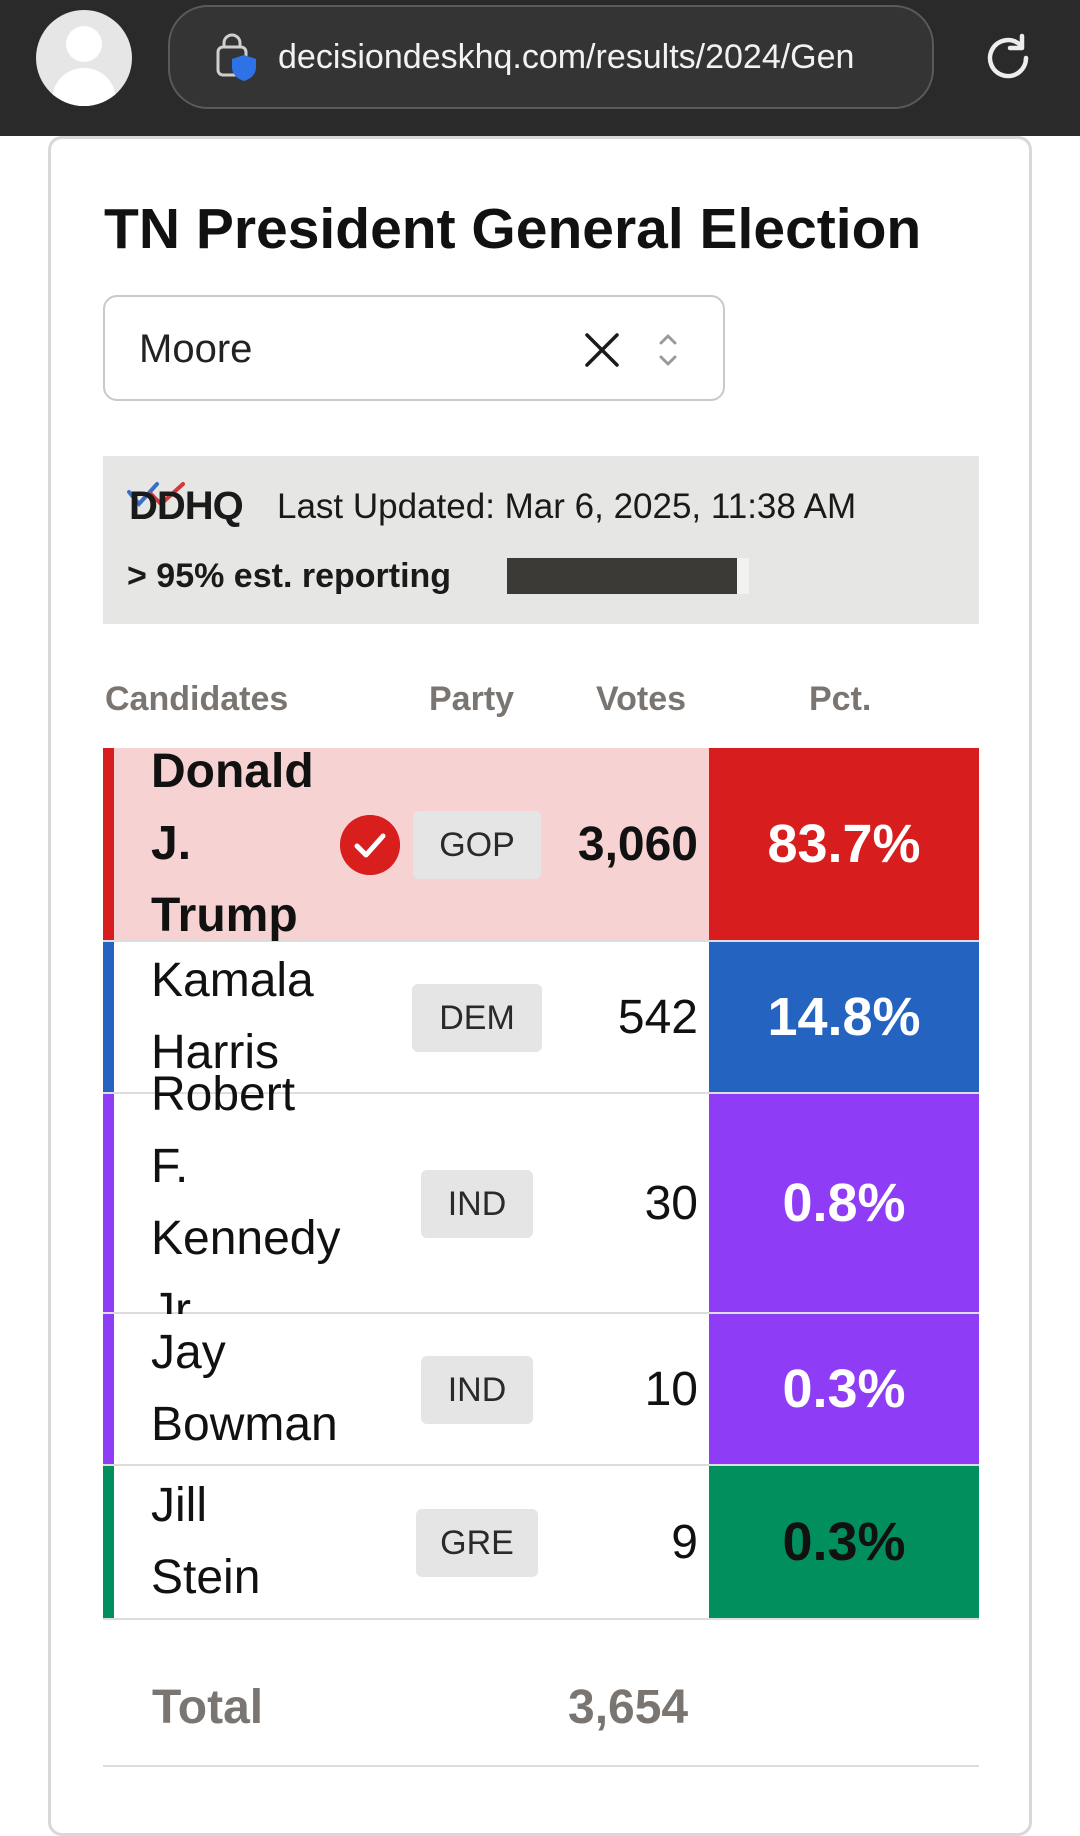 Image resolution: width=1080 pixels, height=1836 pixels. Describe the element at coordinates (567, 506) in the screenshot. I see `last-updated-text: Last Updated: Mar 6, 2025, 11:38 AM` at that location.